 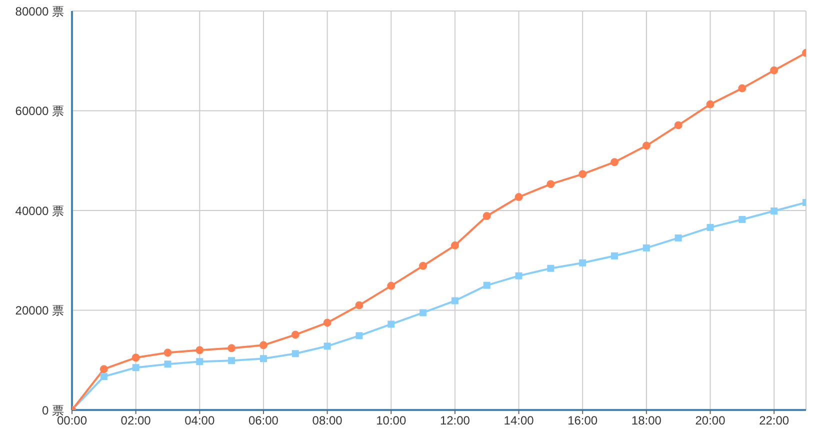 I want to click on x-tick-label: 06:00, so click(x=263, y=421).